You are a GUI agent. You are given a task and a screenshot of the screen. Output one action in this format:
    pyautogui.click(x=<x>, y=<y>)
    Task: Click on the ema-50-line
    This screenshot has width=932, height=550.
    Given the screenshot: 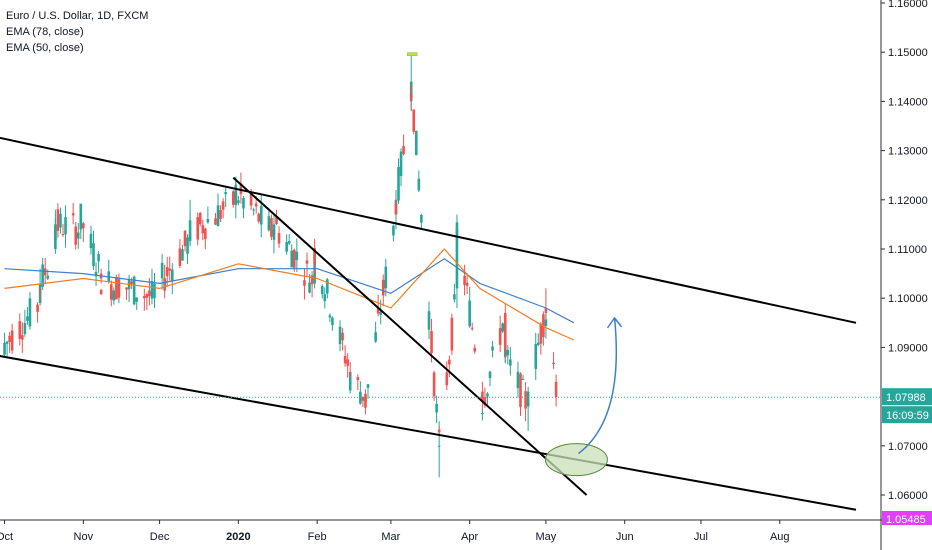 What is the action you would take?
    pyautogui.click(x=289, y=294)
    